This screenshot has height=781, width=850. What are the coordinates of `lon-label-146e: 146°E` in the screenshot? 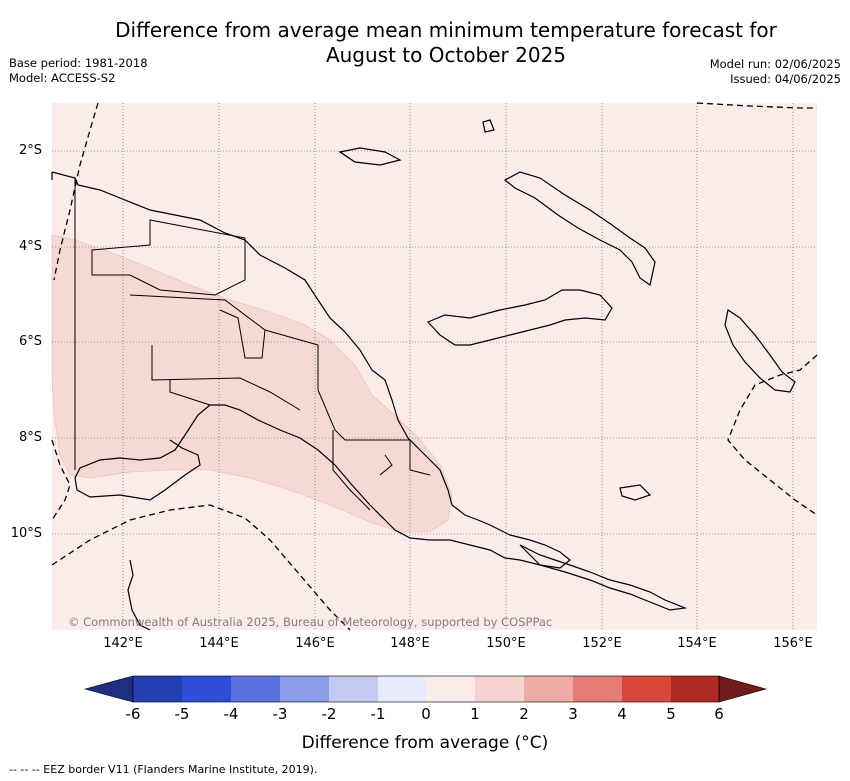 It's located at (315, 643).